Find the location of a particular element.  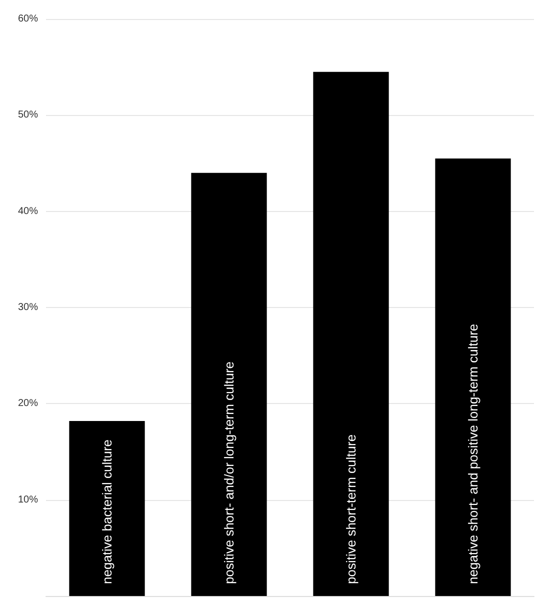

y-tick-label: 10% is located at coordinates (28, 500).